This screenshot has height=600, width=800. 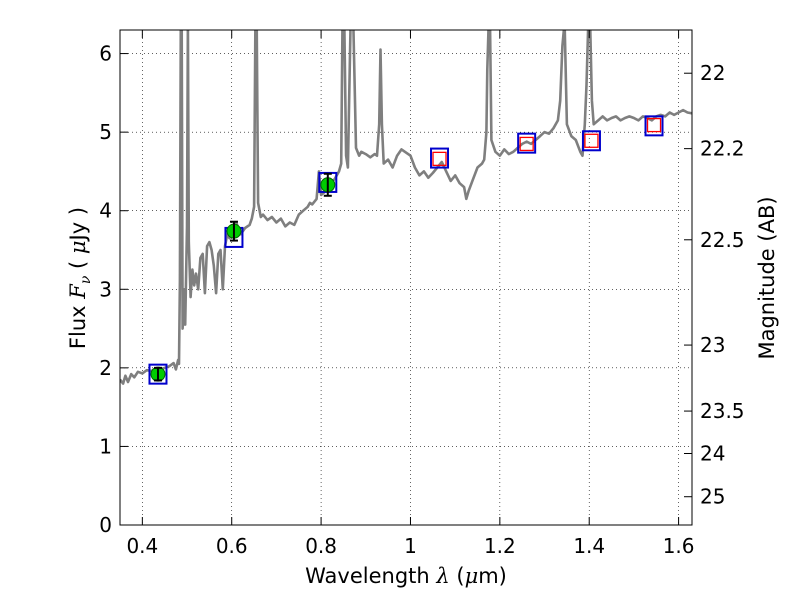 What do you see at coordinates (722, 149) in the screenshot?
I see `y2-tick-label: 22.2` at bounding box center [722, 149].